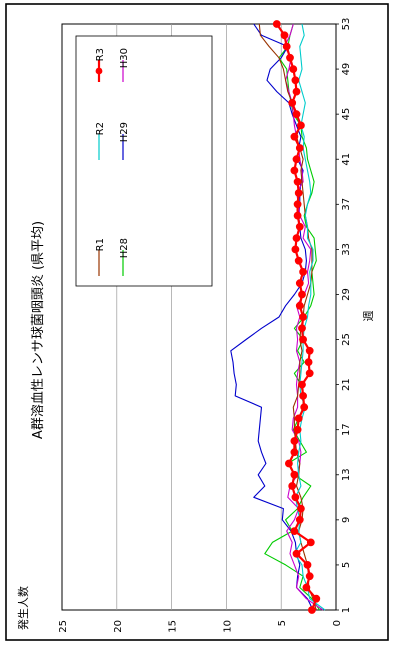  Describe the element at coordinates (100, 128) in the screenshot. I see `legend-label-r2: R2` at that location.